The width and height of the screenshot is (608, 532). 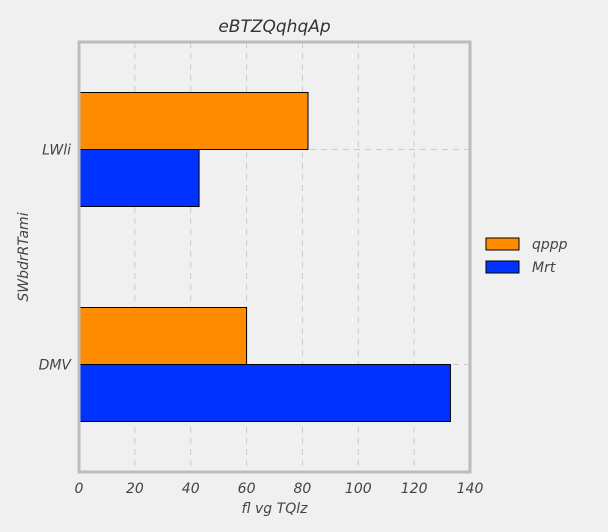 What do you see at coordinates (275, 509) in the screenshot?
I see `x-axis-label: fl vg TQlz` at bounding box center [275, 509].